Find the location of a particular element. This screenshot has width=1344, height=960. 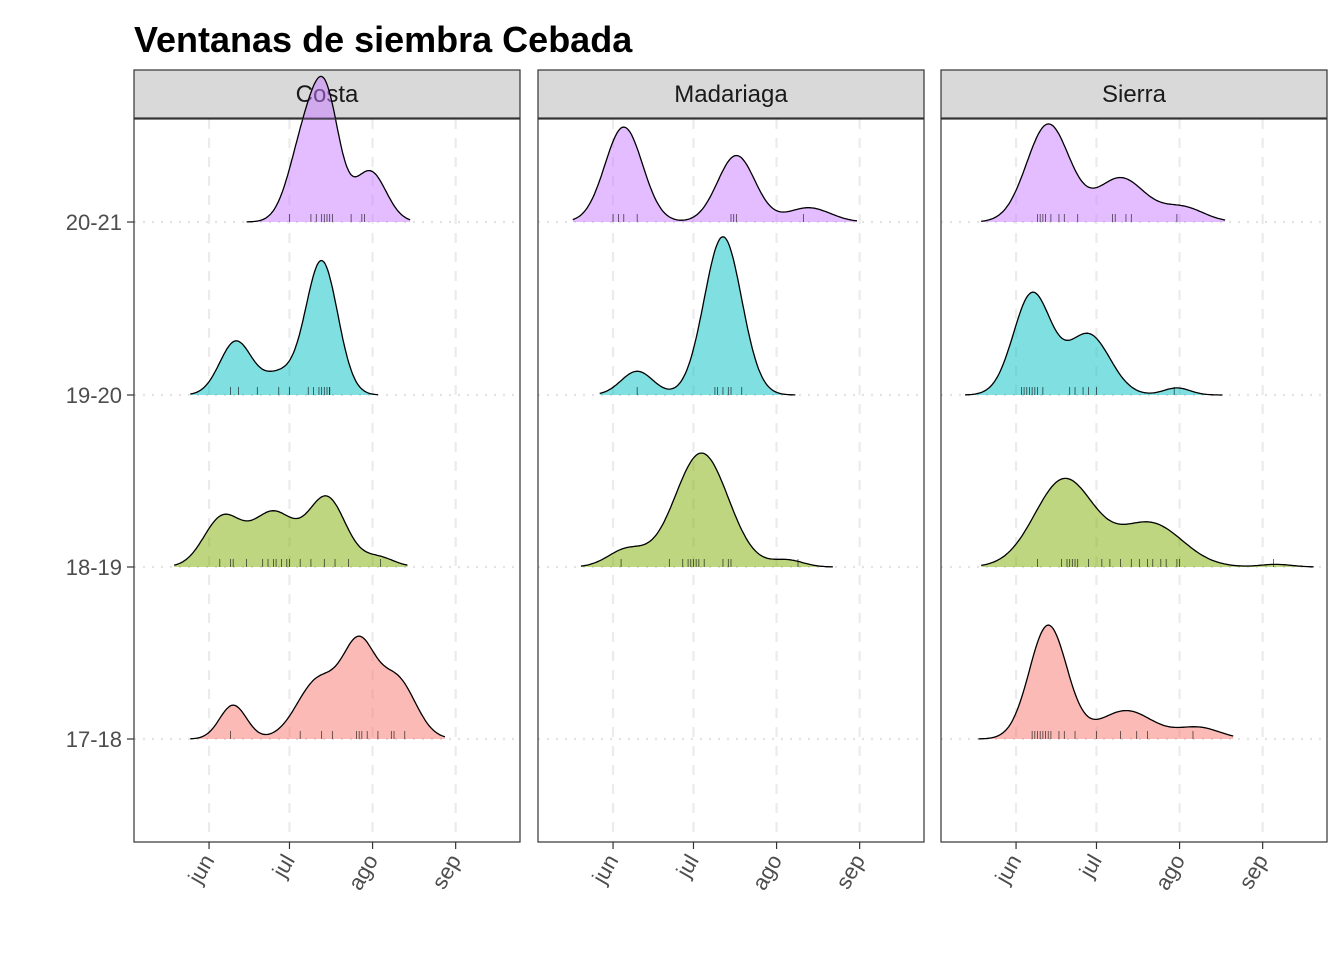

facet-label: Madariaga is located at coordinates (731, 94).